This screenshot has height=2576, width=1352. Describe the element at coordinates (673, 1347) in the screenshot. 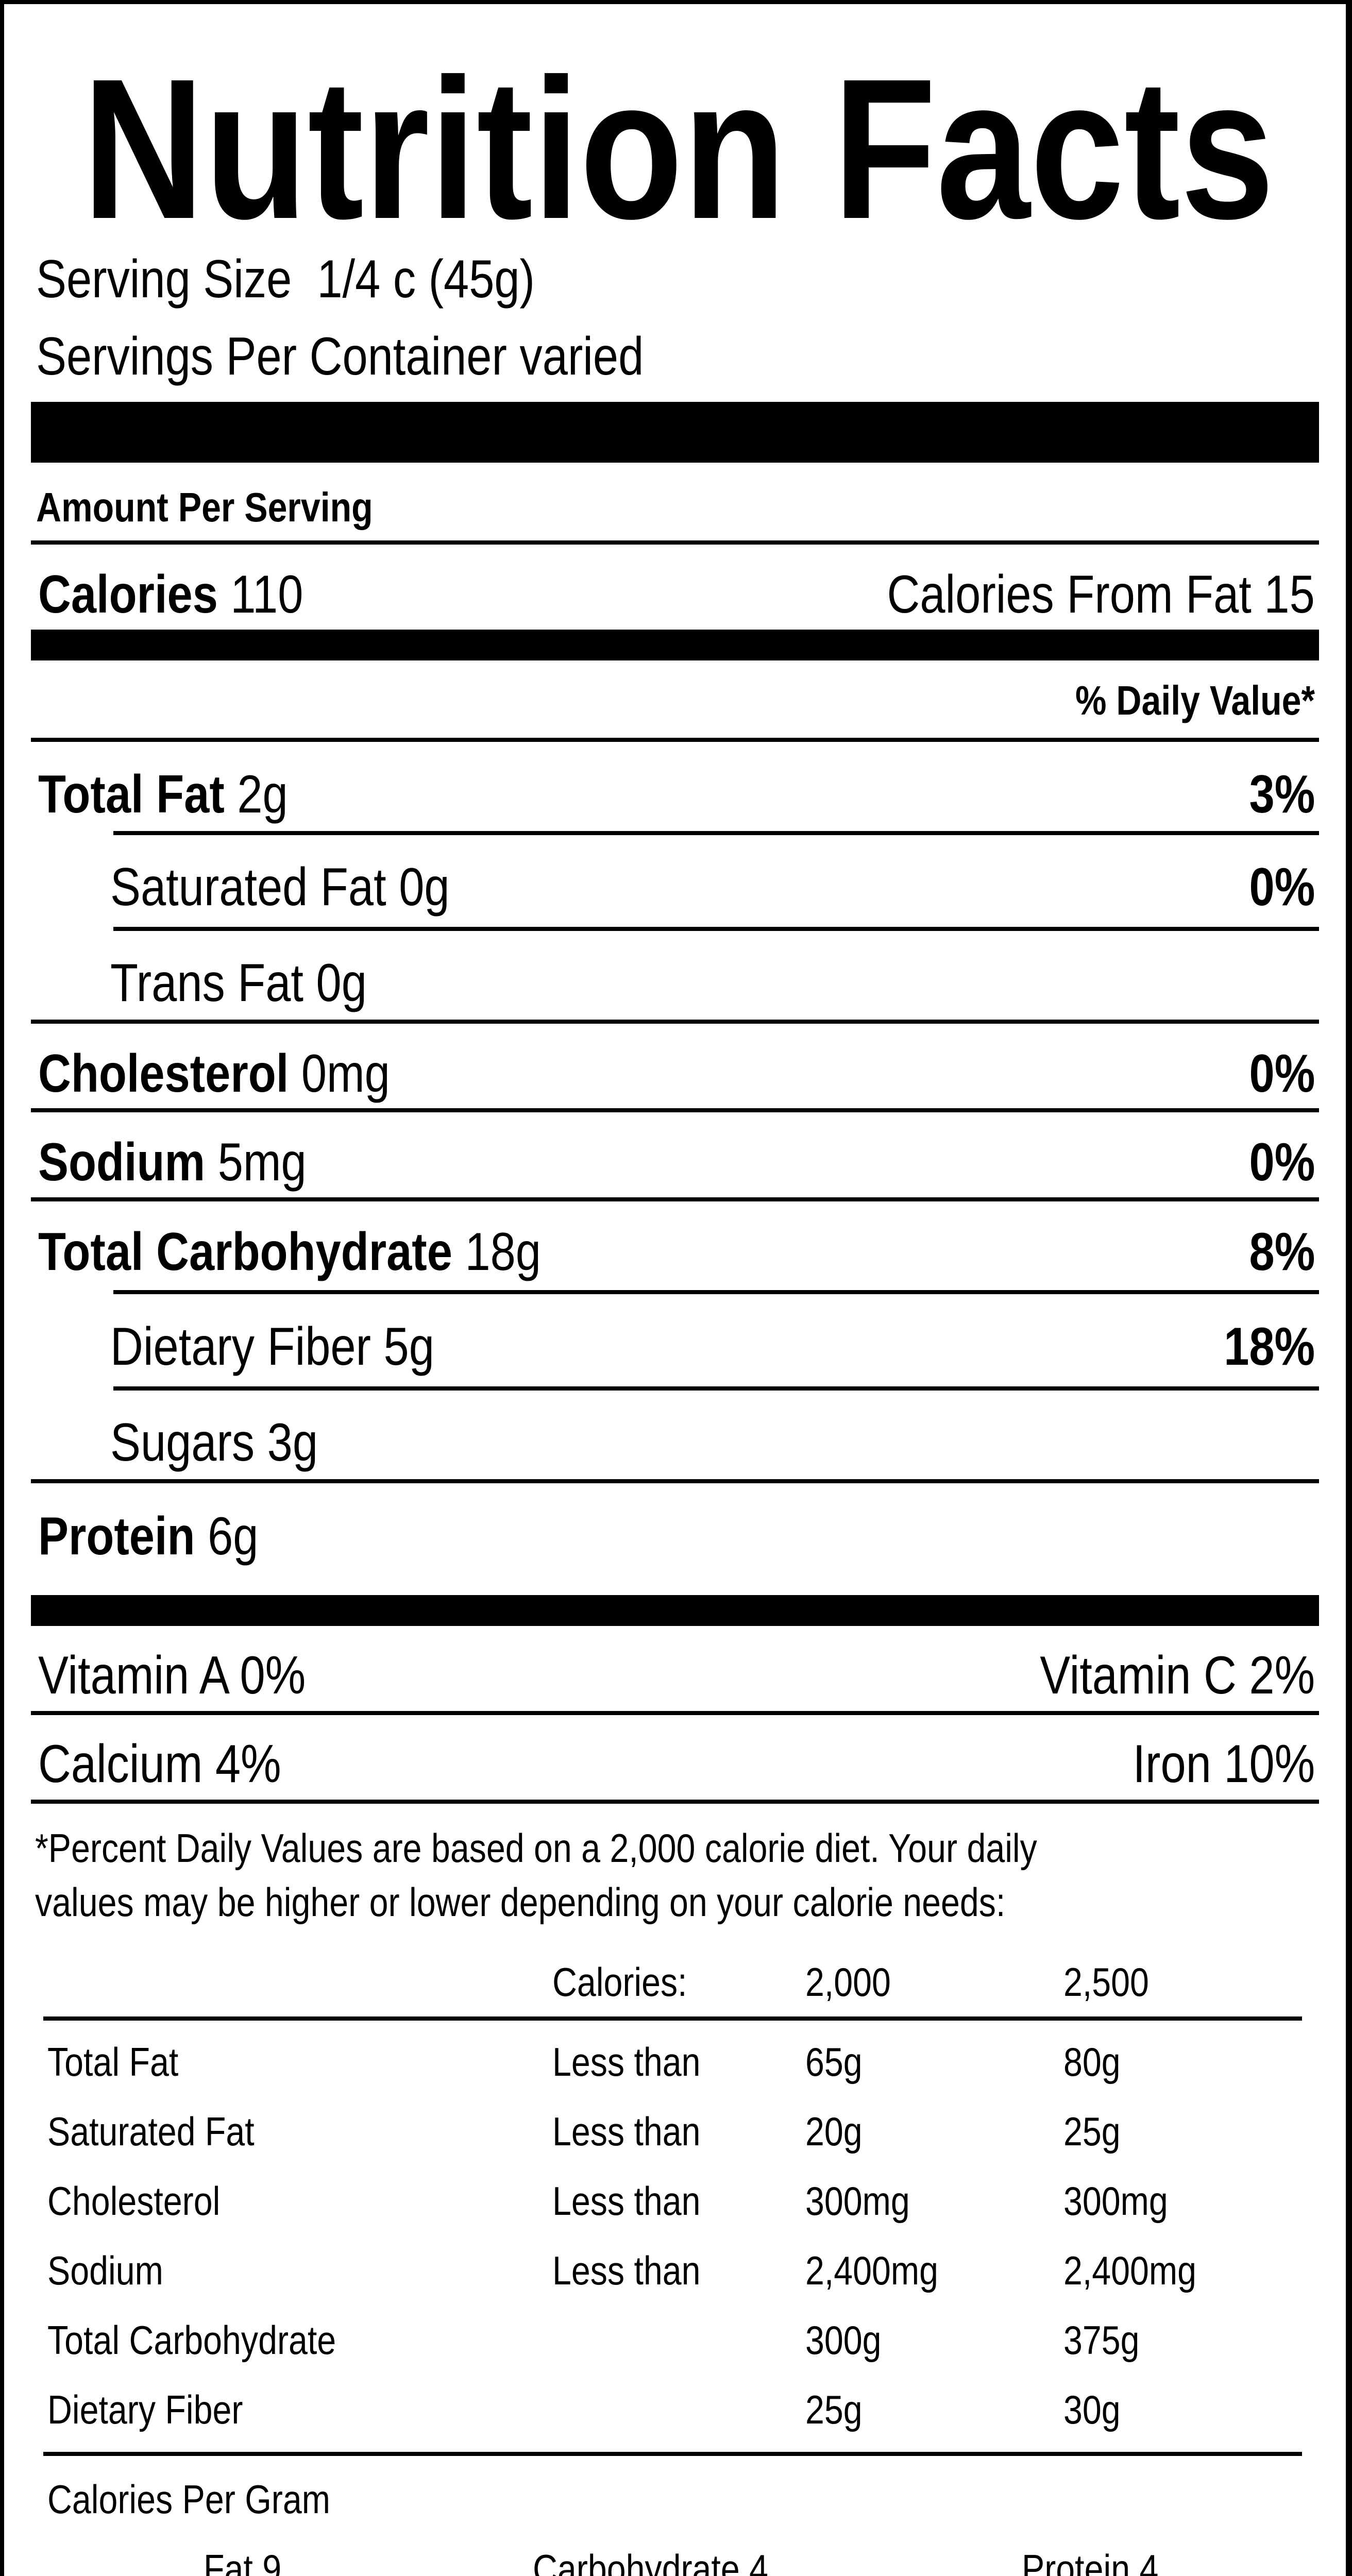

I see `nutrient-row: Dietary Fiber 5g 18%` at that location.